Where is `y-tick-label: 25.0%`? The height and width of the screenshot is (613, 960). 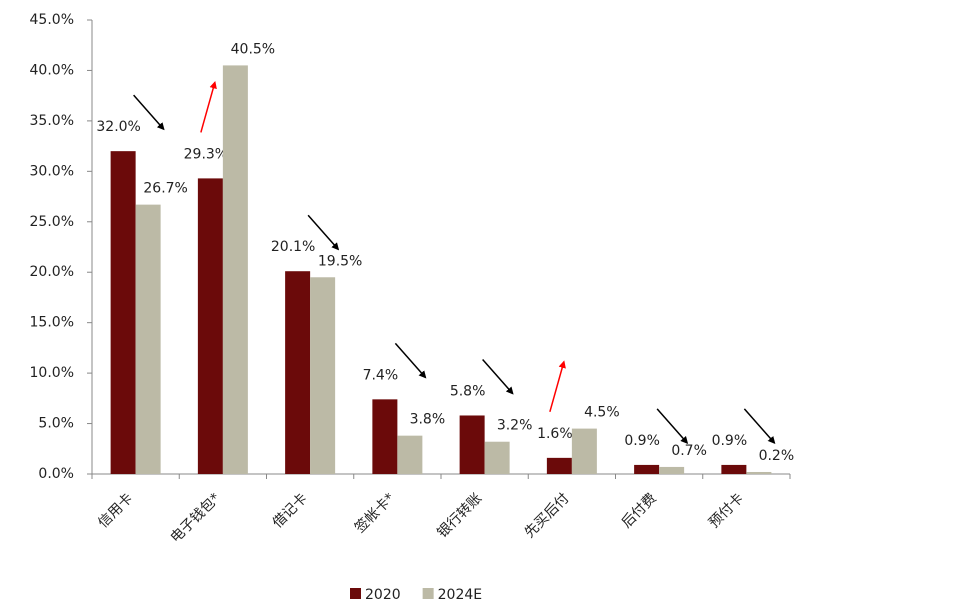
y-tick-label: 25.0% is located at coordinates (52, 222).